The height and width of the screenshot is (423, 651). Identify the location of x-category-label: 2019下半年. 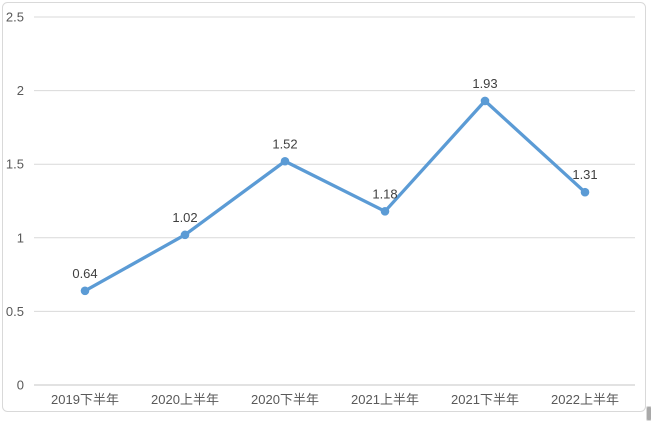
(85, 399).